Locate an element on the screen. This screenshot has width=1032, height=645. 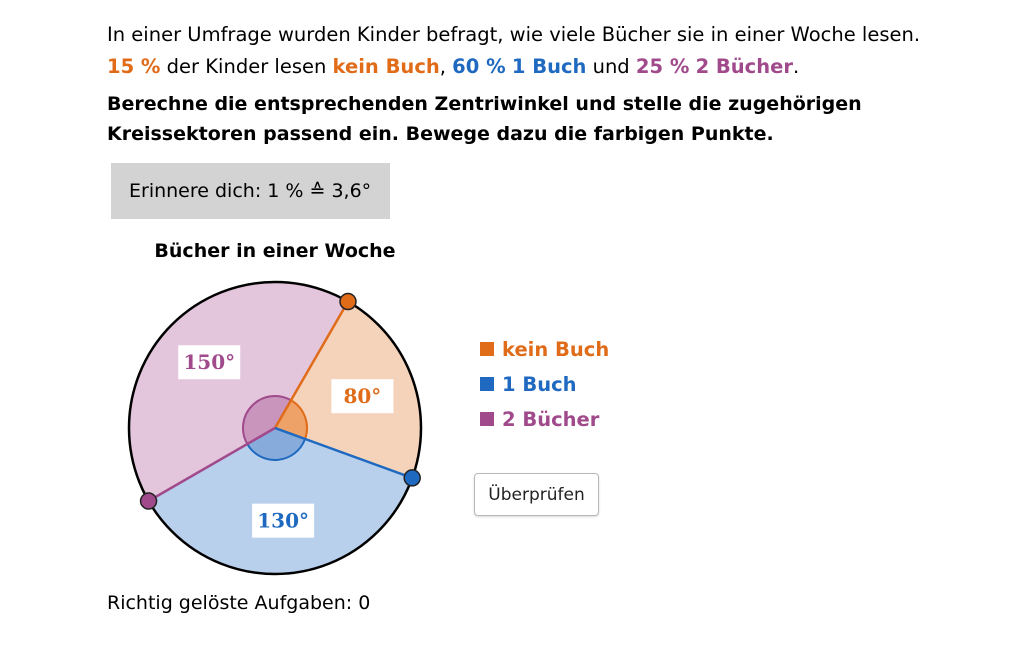
angle-arc-kein-buch is located at coordinates (290, 419).